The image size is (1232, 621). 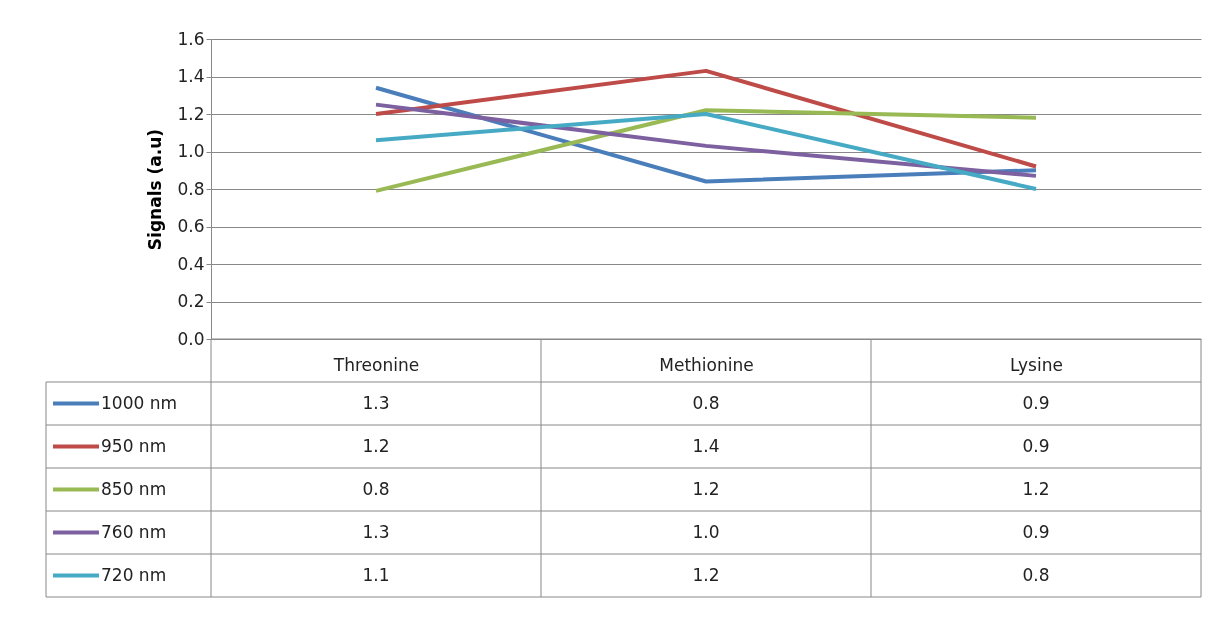 What do you see at coordinates (191, 301) in the screenshot?
I see `y-tick-label: 0.2` at bounding box center [191, 301].